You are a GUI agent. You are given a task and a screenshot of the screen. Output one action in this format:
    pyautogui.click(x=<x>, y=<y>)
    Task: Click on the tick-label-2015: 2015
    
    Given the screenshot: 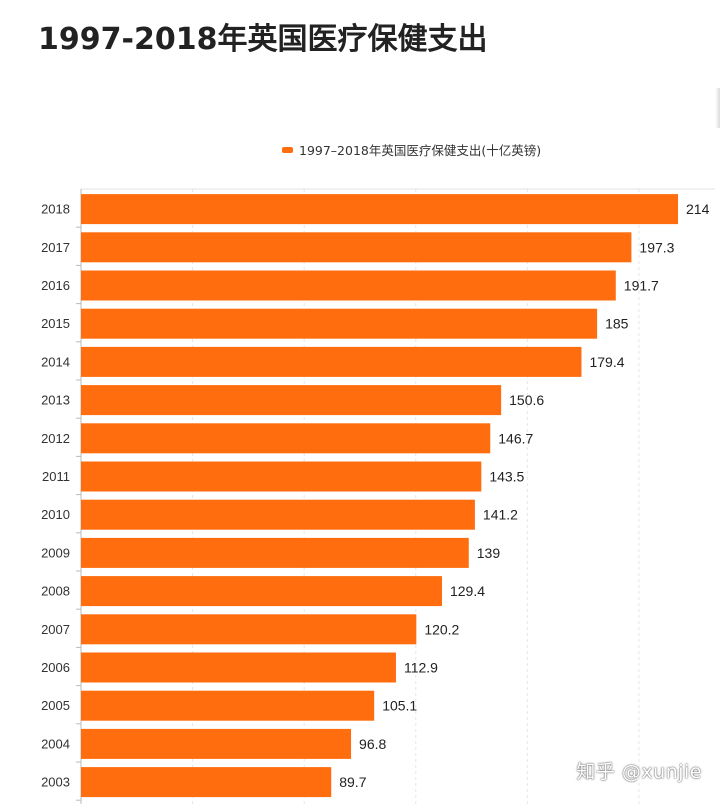 What is the action you would take?
    pyautogui.click(x=55, y=323)
    